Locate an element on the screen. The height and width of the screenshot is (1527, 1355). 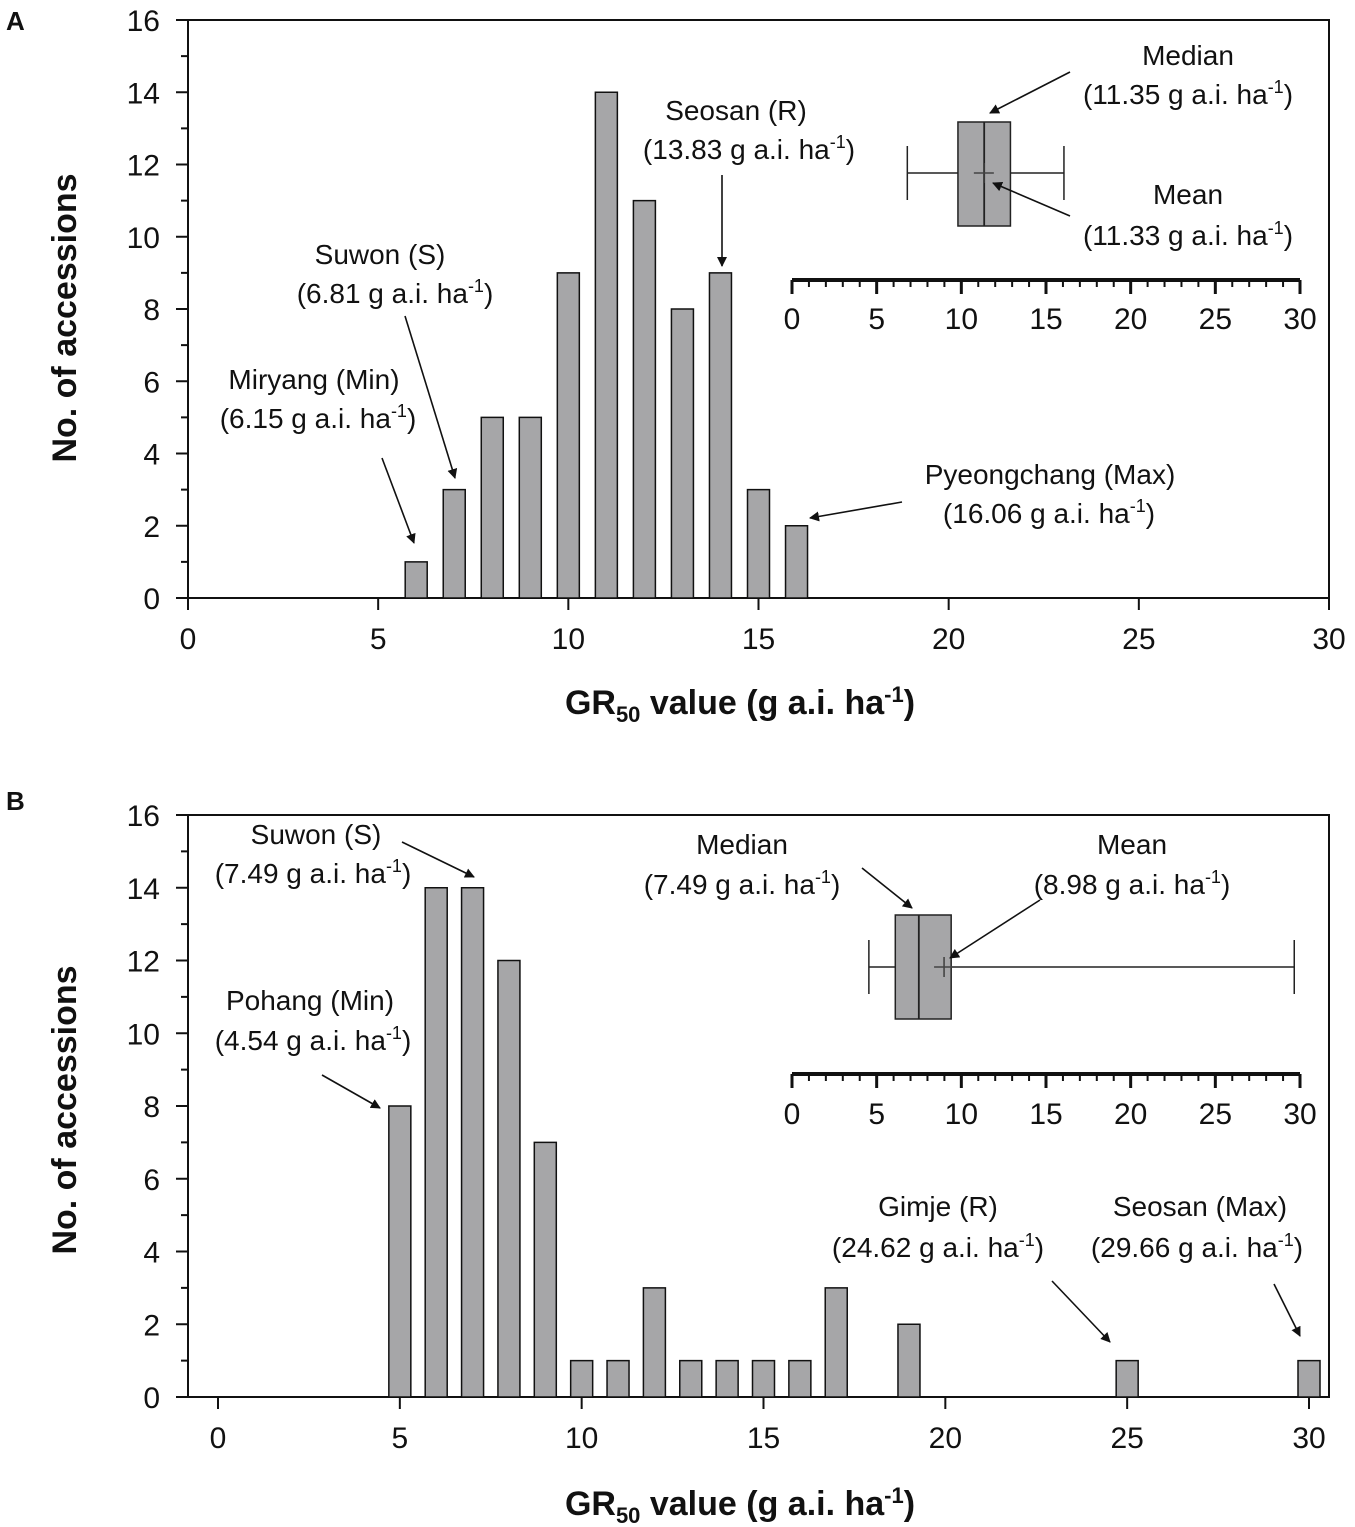
inset-tick-label: 10 is located at coordinates (961, 1114).